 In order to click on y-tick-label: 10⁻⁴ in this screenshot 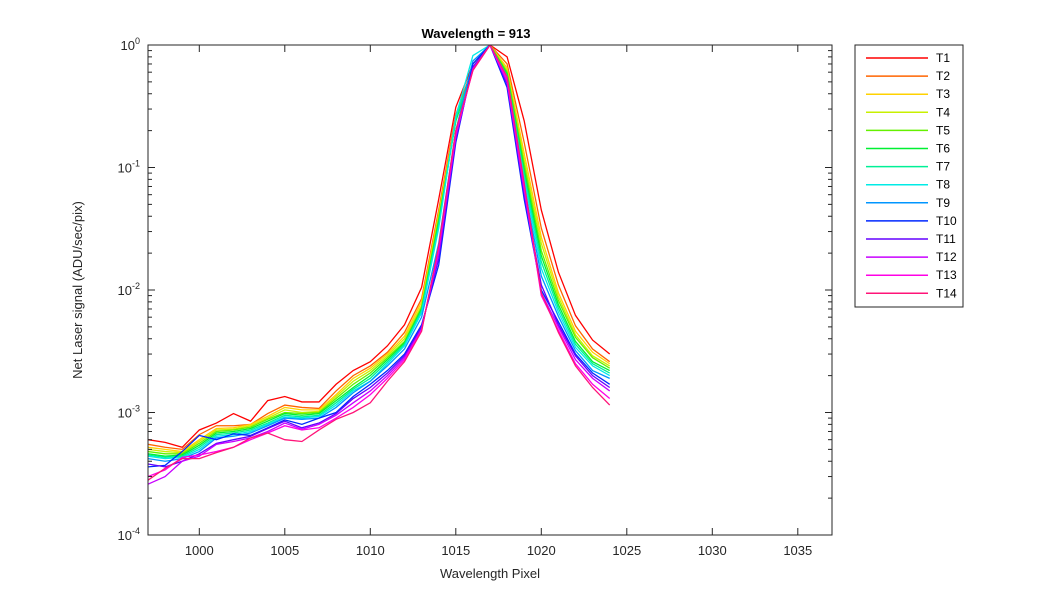, I will do `click(129, 534)`.